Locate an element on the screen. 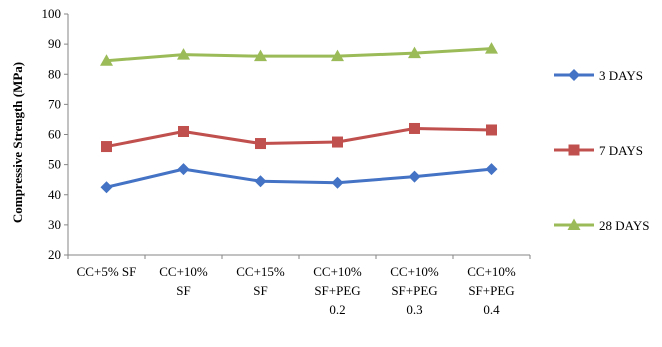  x-tick-label: CC+5% SF is located at coordinates (107, 271).